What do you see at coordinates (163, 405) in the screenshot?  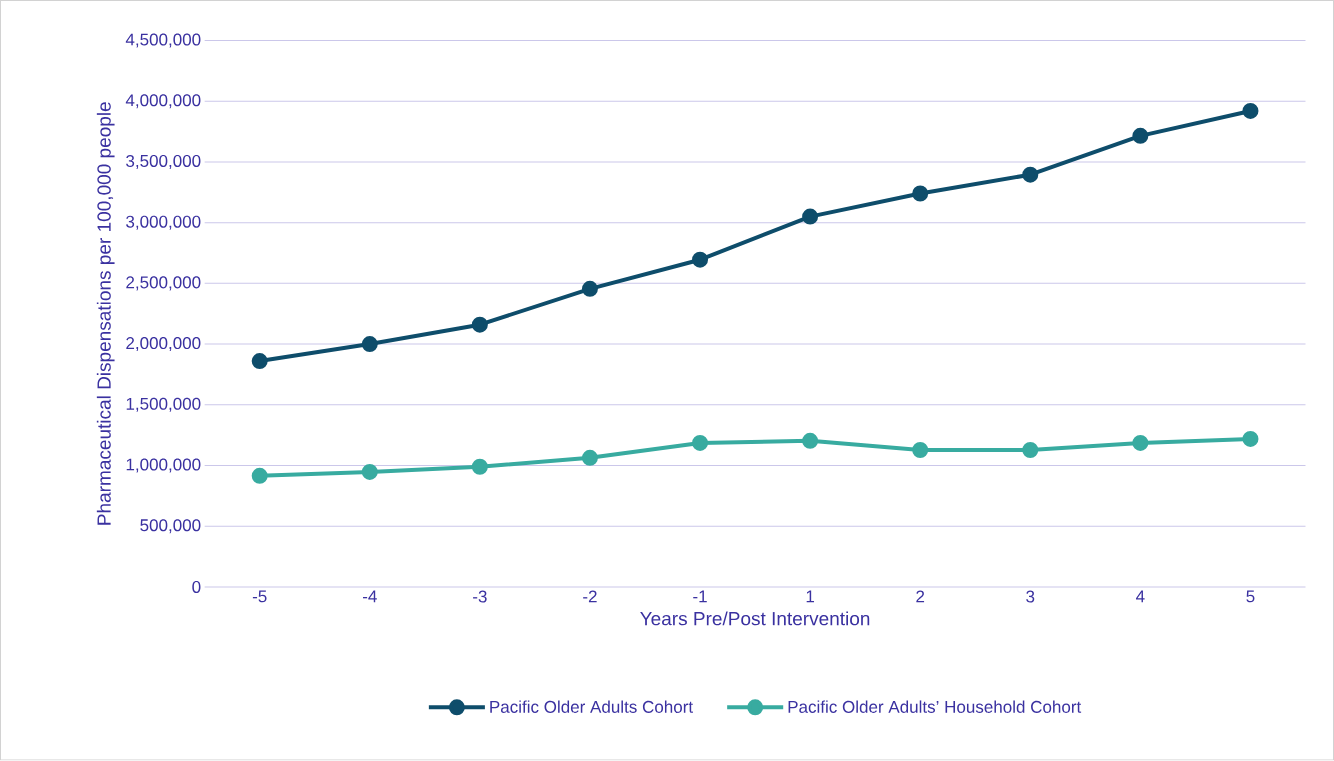 I see `y-tick-label: 1,500,000` at bounding box center [163, 405].